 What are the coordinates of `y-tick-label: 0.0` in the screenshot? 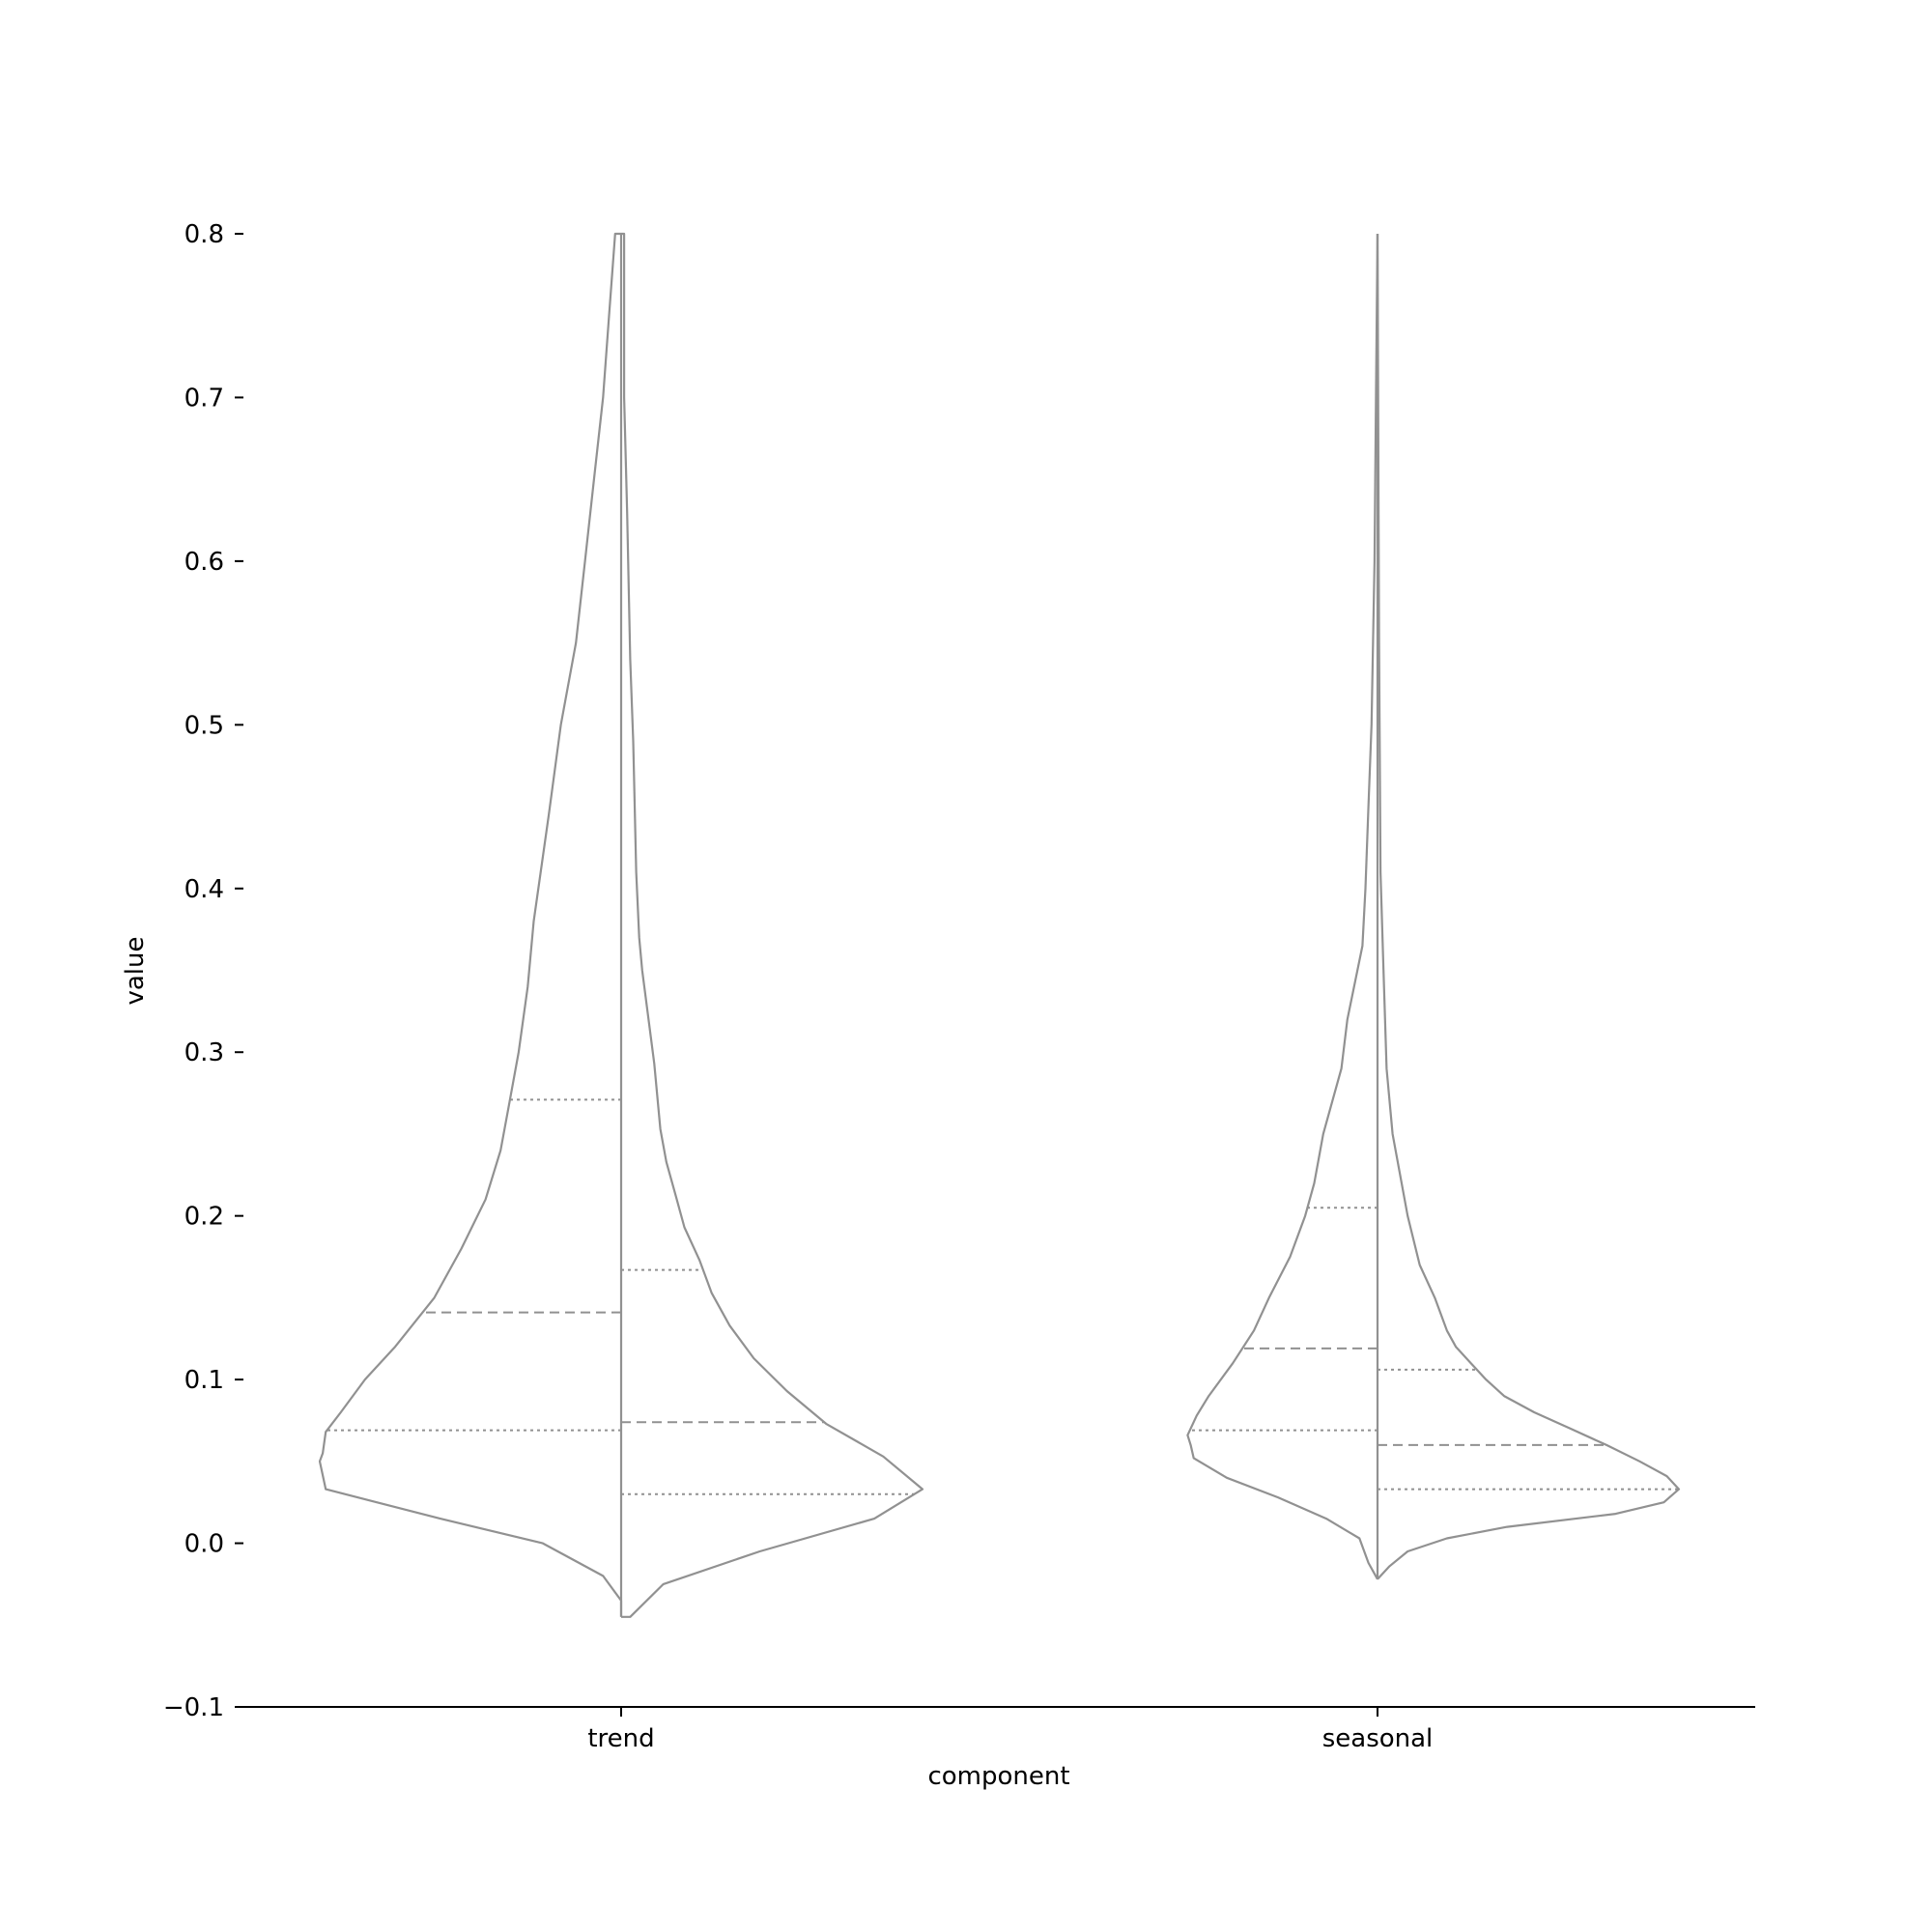 It's located at (204, 1544).